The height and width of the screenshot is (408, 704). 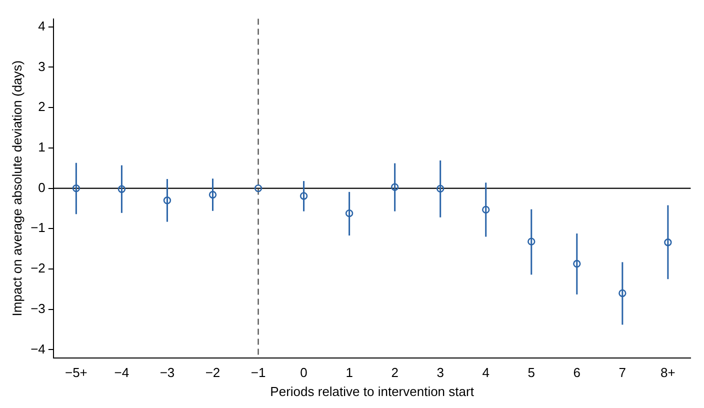 What do you see at coordinates (38, 348) in the screenshot?
I see `y-tick-label: −4` at bounding box center [38, 348].